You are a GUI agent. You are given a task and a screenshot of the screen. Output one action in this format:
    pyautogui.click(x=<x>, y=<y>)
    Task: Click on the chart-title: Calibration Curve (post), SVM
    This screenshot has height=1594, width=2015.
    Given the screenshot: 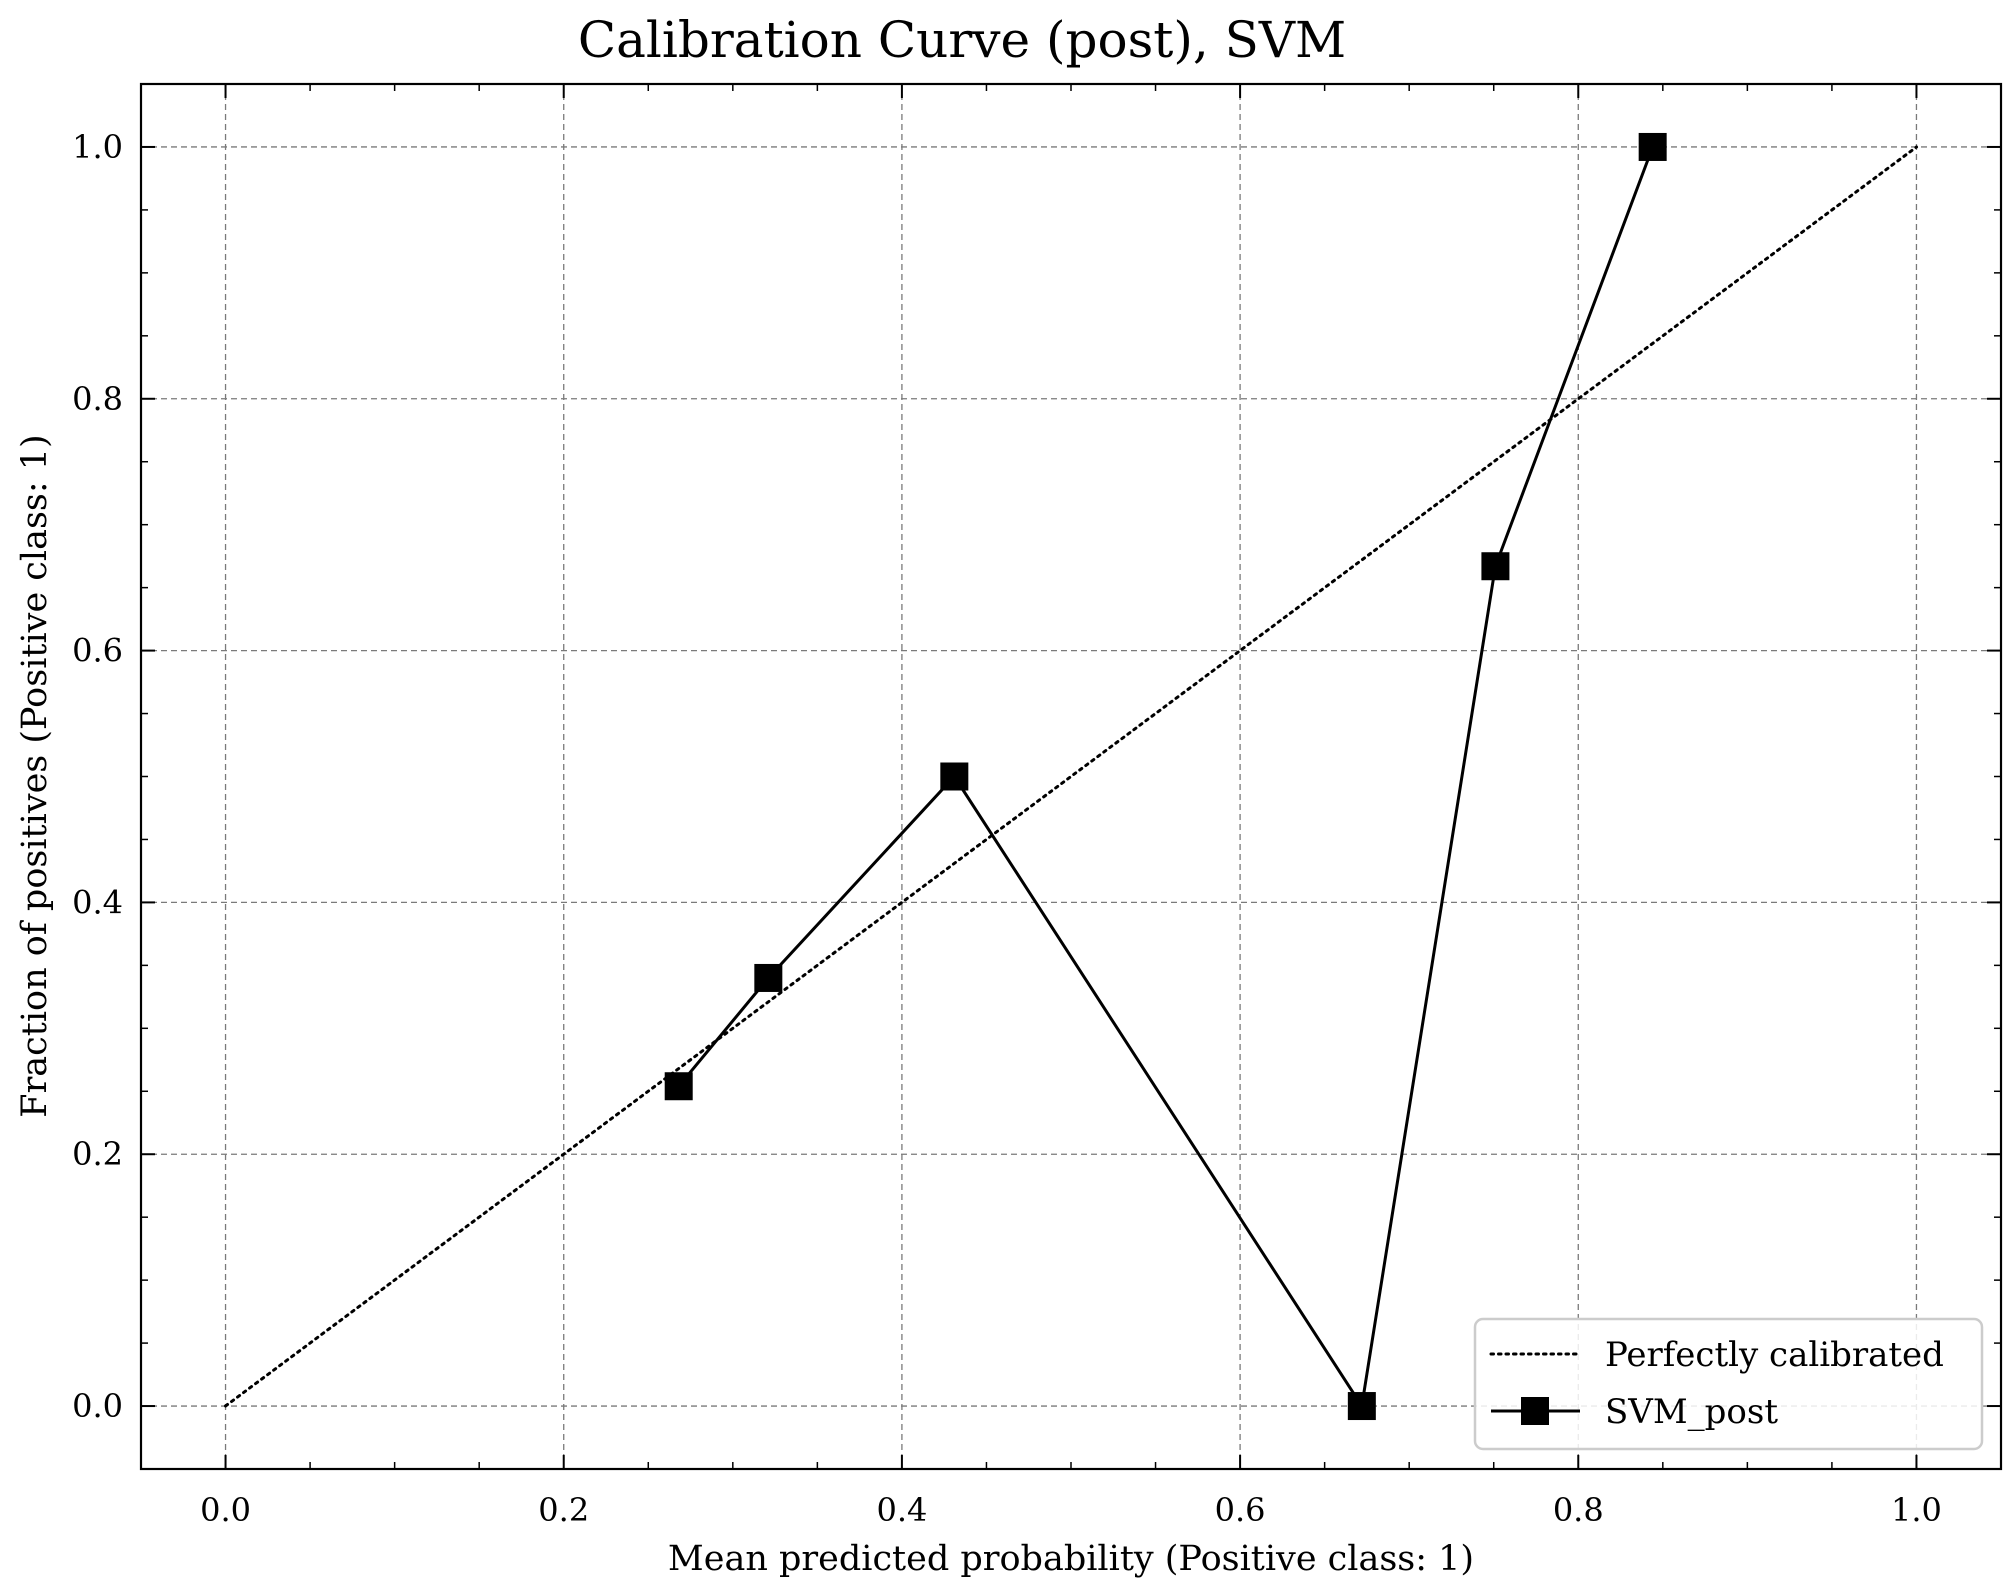 What is the action you would take?
    pyautogui.click(x=962, y=40)
    